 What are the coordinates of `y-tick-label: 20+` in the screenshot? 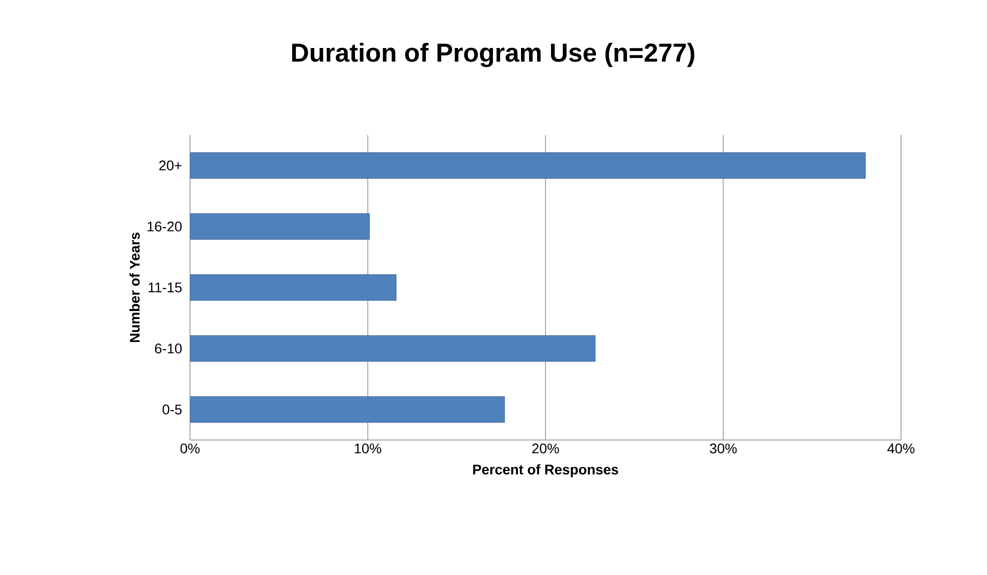 It's located at (170, 165).